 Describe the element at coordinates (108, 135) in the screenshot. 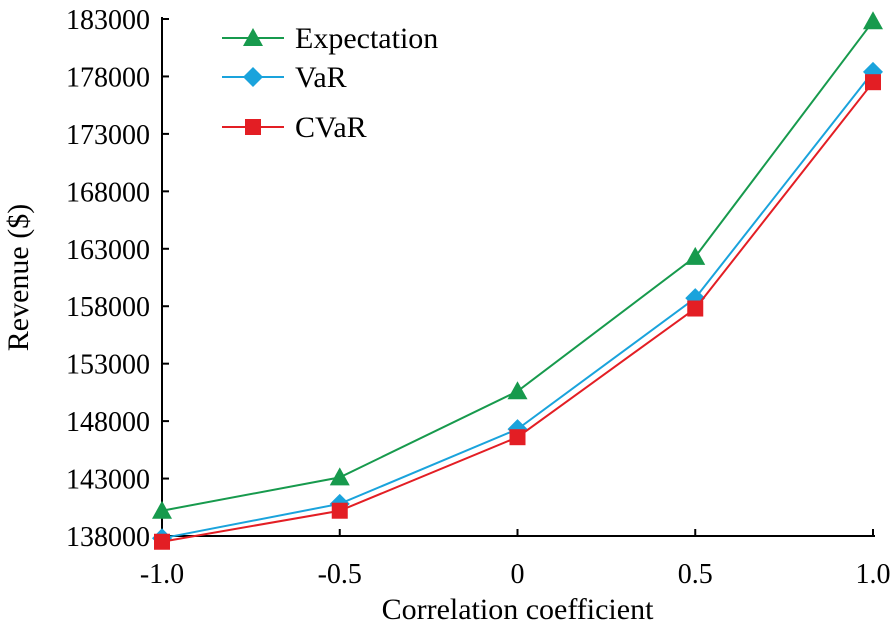

I see `y-tick-label: 173000` at that location.